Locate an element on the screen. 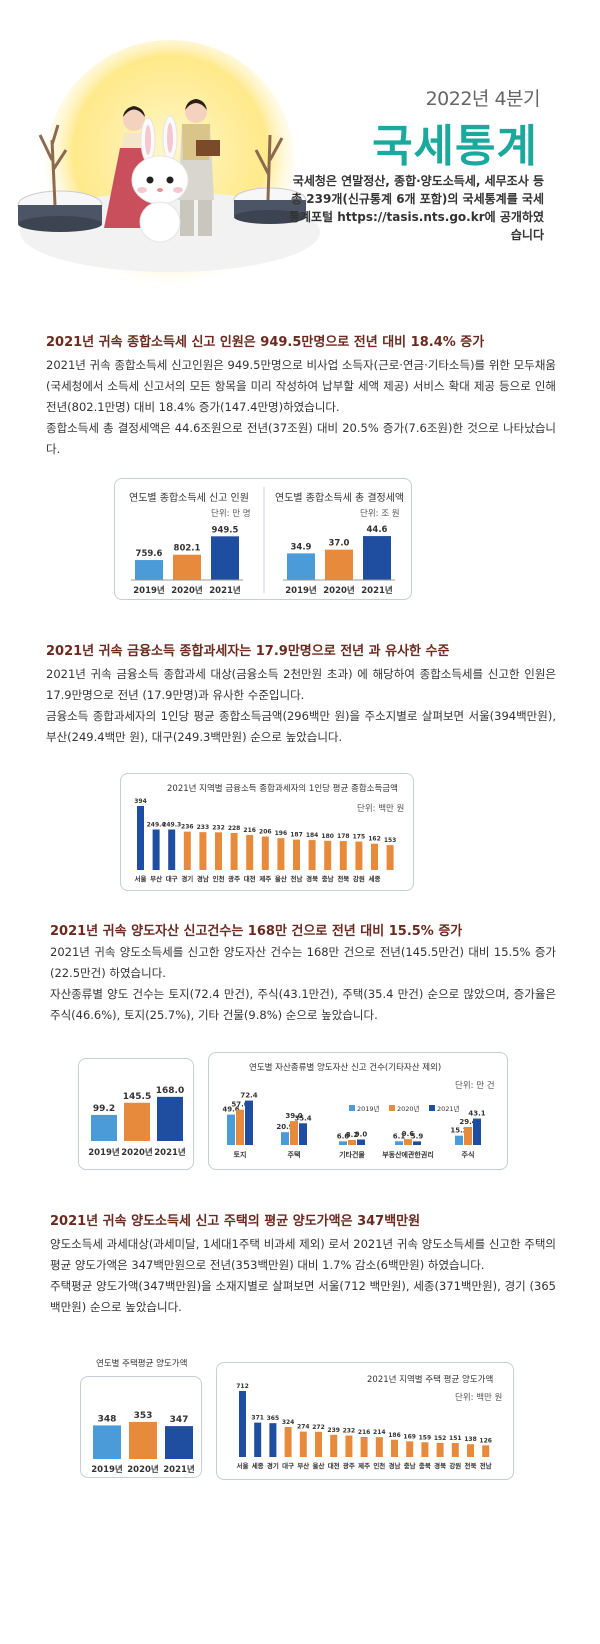 The width and height of the screenshot is (600, 1644). data-label: 35.4 is located at coordinates (302, 1118).